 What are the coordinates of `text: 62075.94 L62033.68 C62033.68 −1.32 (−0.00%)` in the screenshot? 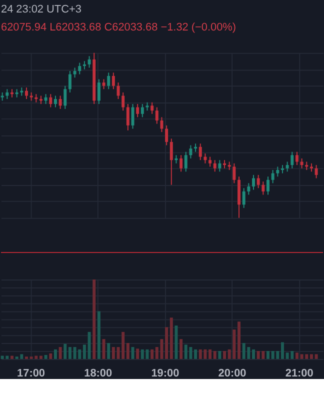 It's located at (118, 27).